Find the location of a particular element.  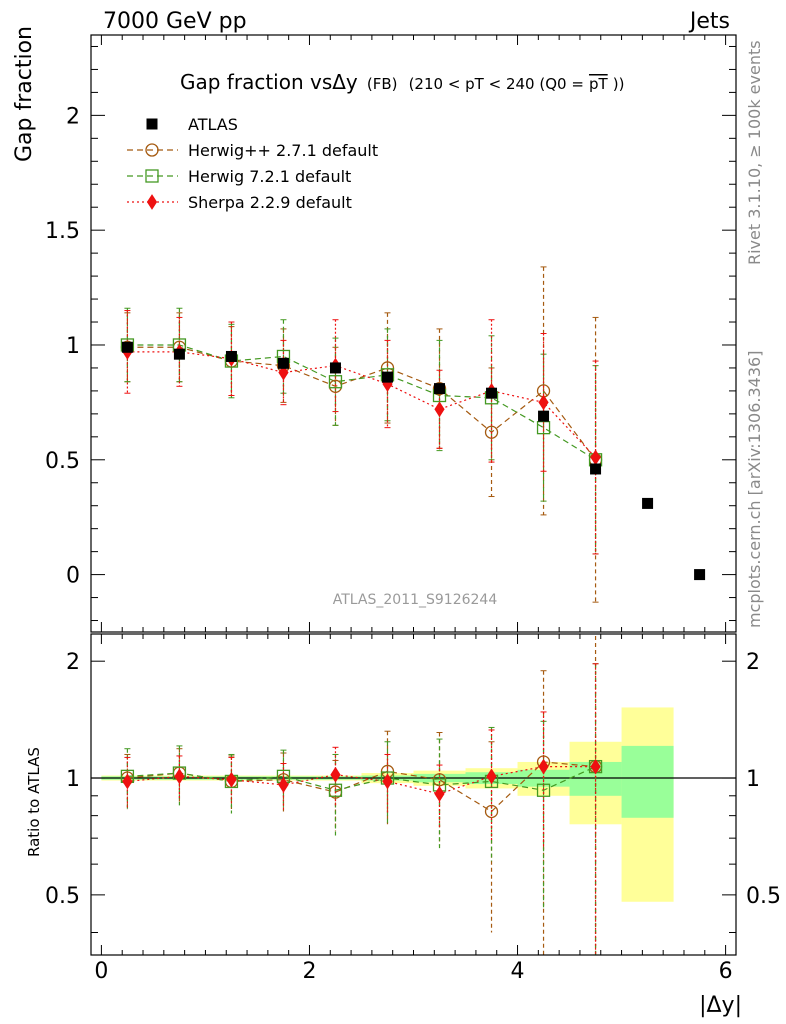

herwig7-line is located at coordinates (361, 402).